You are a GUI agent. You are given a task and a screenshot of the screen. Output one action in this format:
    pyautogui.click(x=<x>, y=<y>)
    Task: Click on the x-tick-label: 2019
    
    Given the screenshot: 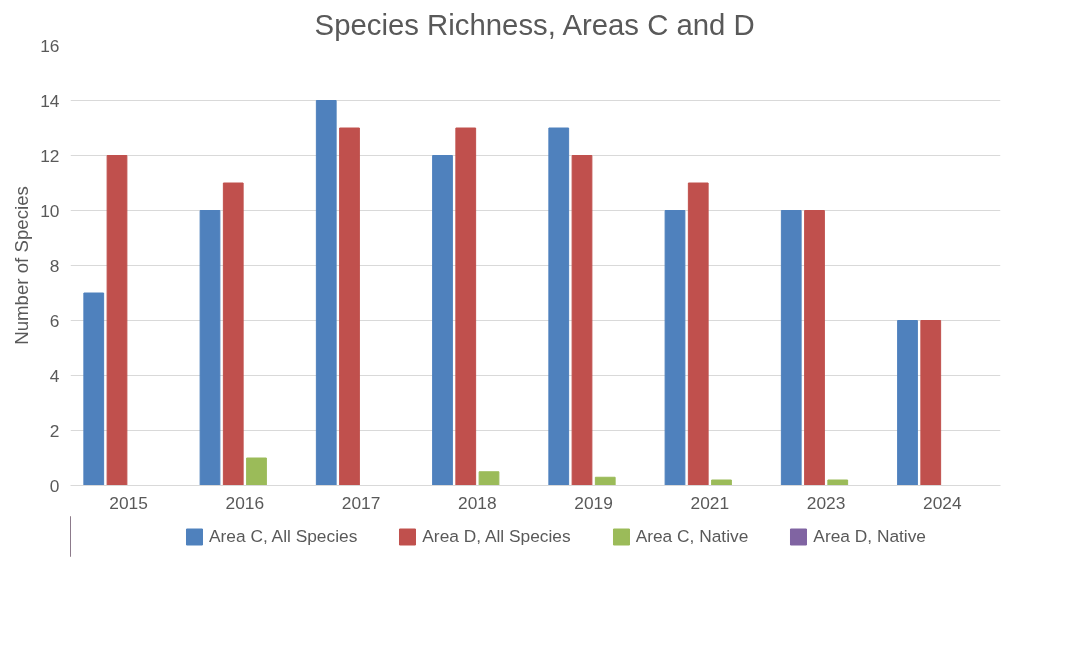 What is the action you would take?
    pyautogui.click(x=593, y=502)
    